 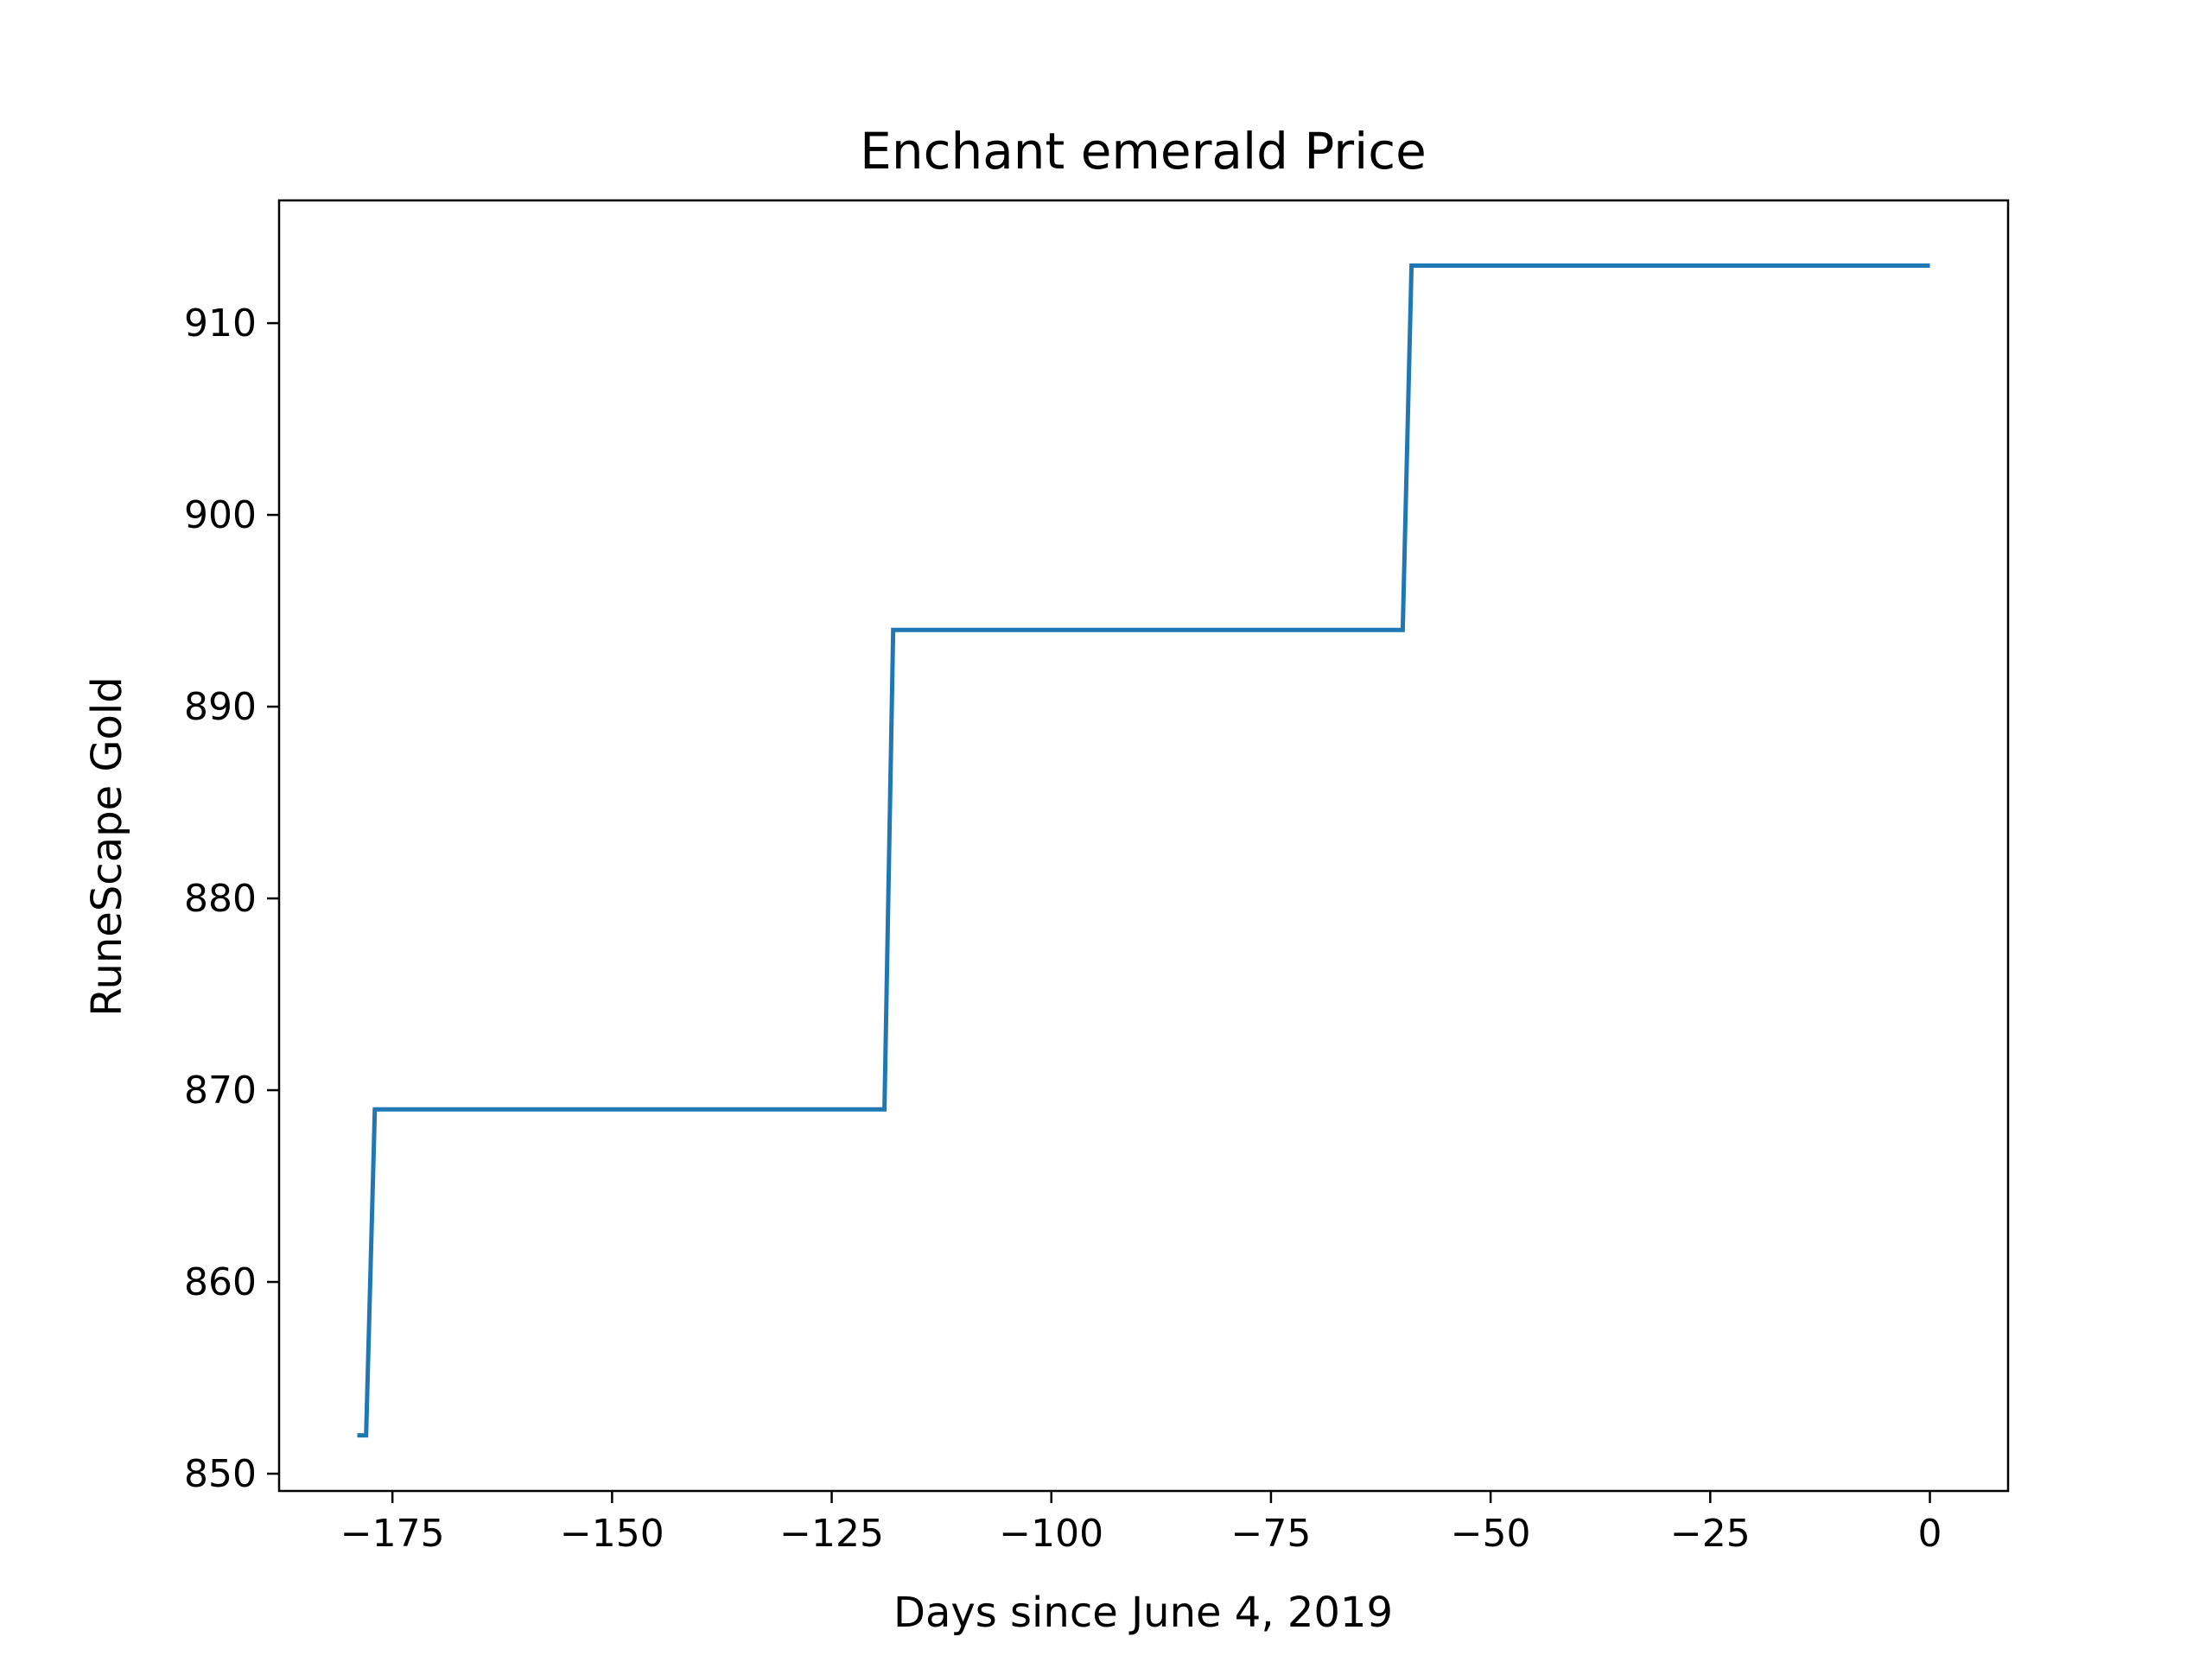 I want to click on x-tick-label: −150, so click(x=612, y=1534).